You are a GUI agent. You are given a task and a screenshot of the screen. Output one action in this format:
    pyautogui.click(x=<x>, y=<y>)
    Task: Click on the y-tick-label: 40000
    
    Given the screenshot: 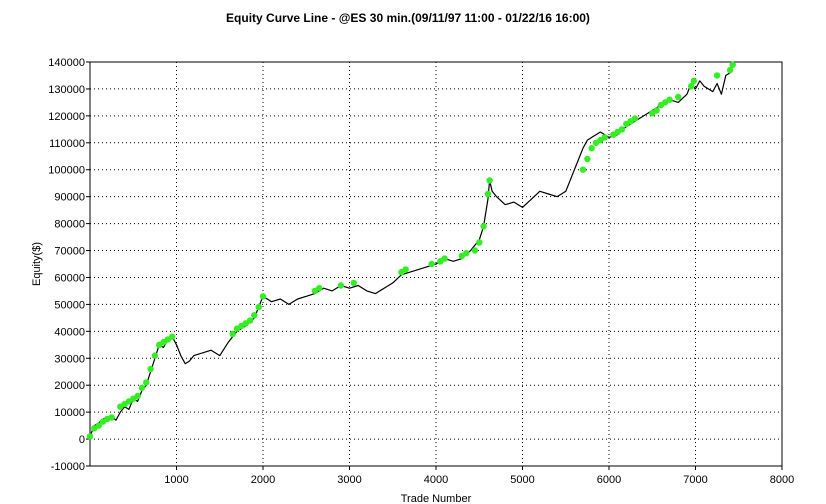 What is the action you would take?
    pyautogui.click(x=69, y=332)
    